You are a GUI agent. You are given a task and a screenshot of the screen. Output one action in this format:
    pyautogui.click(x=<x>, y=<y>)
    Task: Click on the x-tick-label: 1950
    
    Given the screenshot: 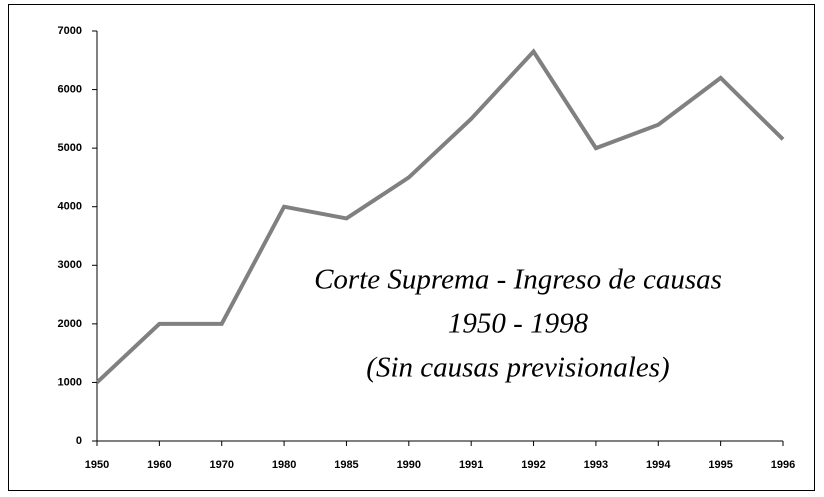 What is the action you would take?
    pyautogui.click(x=97, y=465)
    